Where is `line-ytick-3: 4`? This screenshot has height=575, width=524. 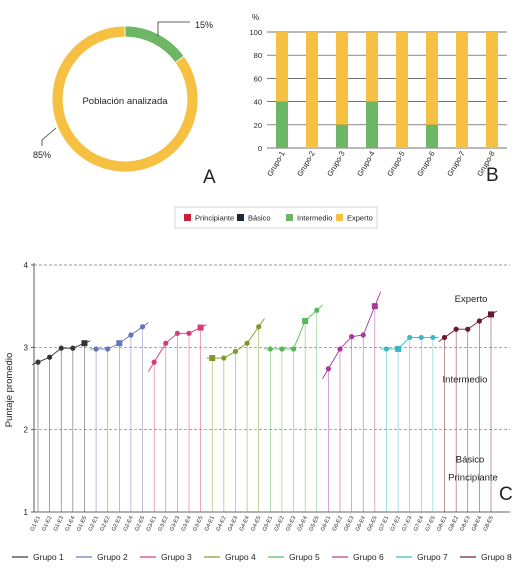
line-ytick-3: 4 is located at coordinates (26, 265).